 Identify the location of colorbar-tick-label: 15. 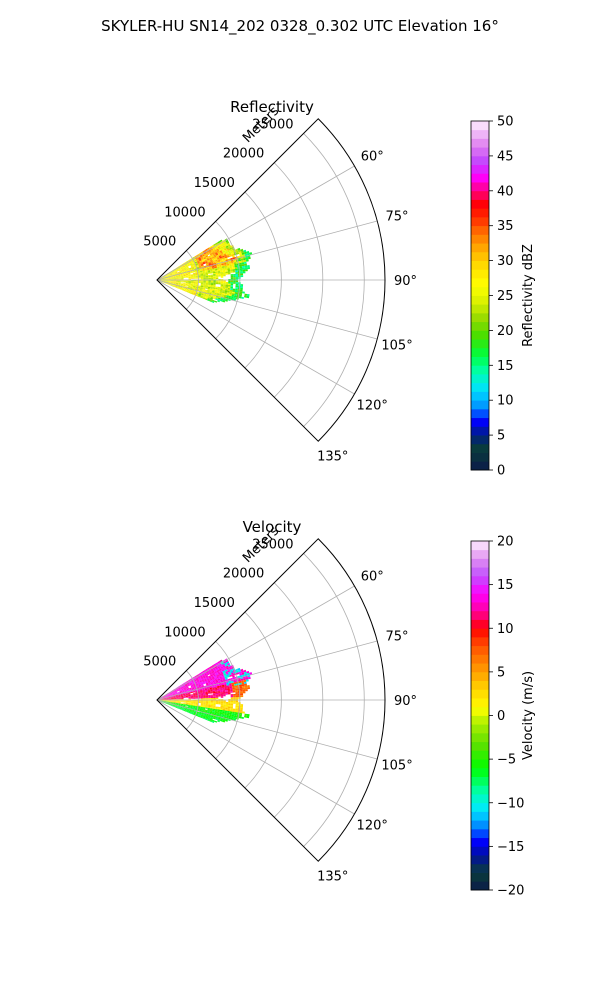
(505, 585).